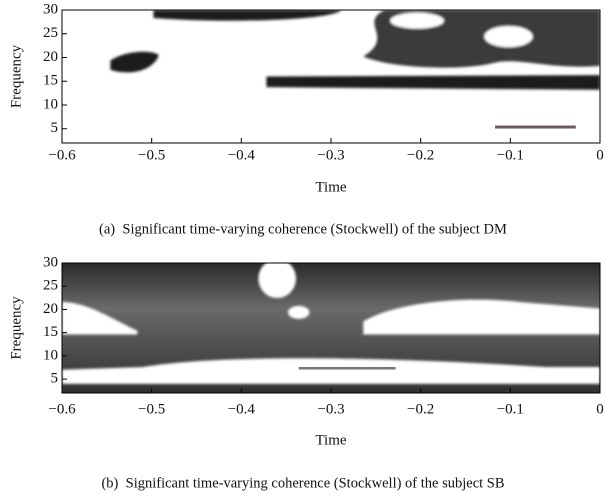 The image size is (606, 494). What do you see at coordinates (355, 50) in the screenshot?
I see `texture` at bounding box center [355, 50].